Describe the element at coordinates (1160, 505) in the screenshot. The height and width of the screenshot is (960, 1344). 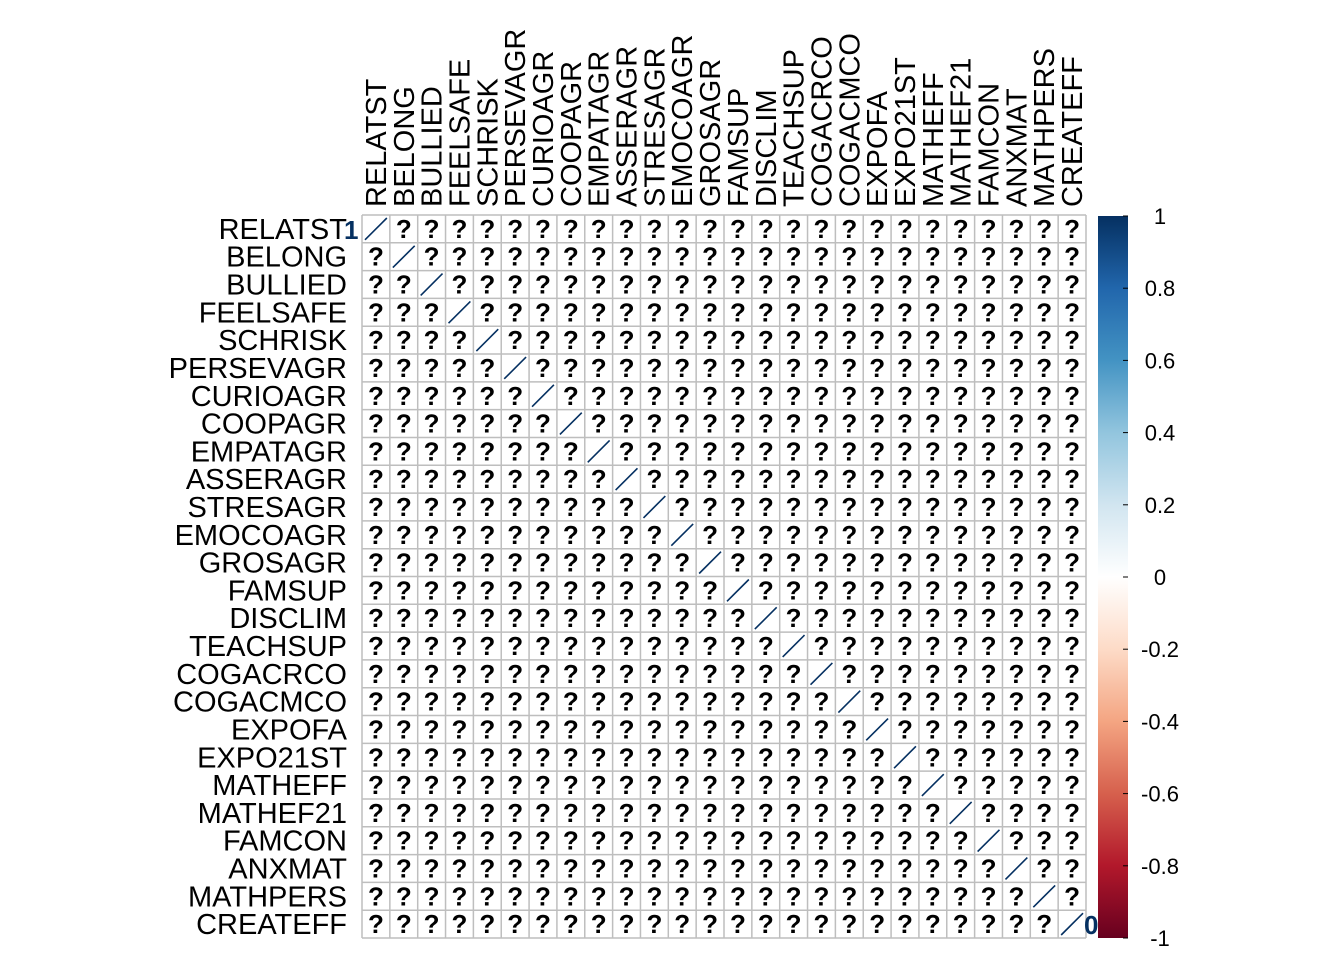
I see `colorbar-tick-label: 0.2` at that location.